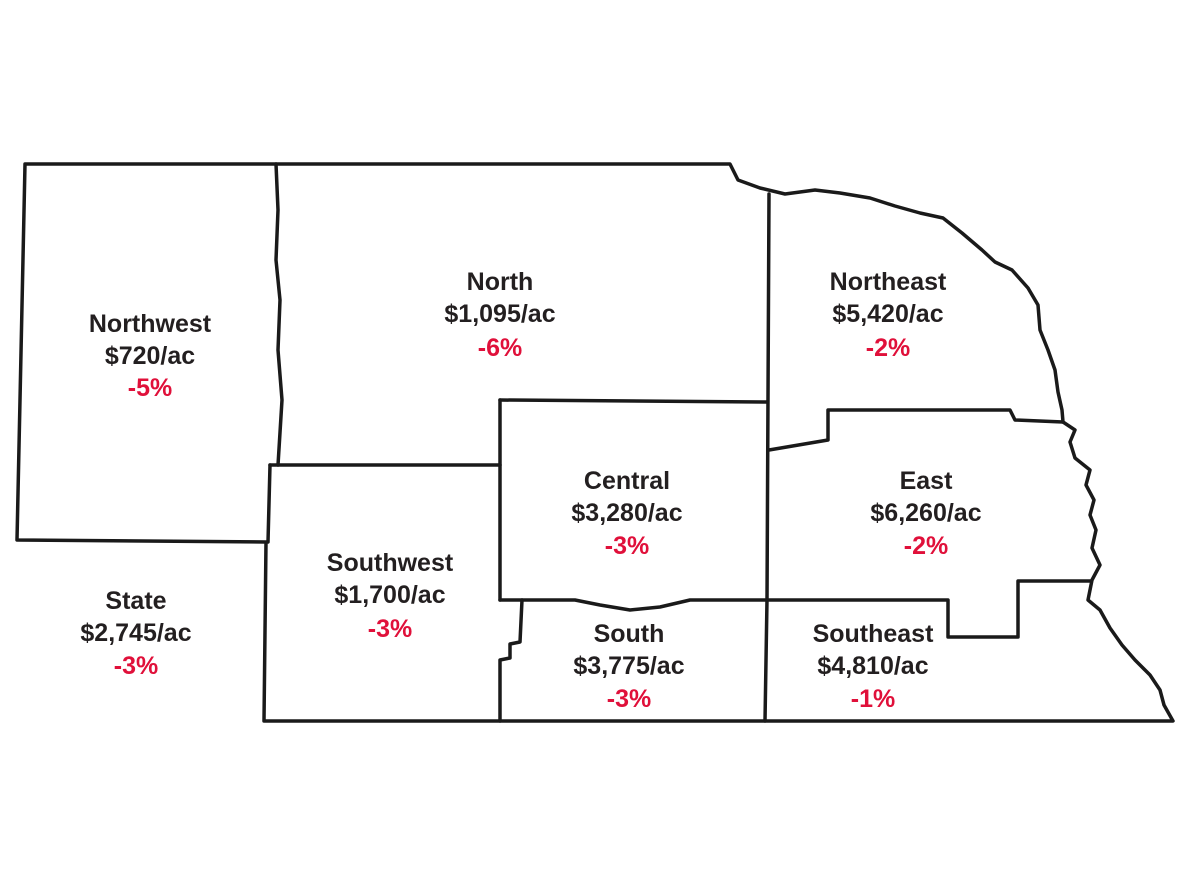  What do you see at coordinates (928, 609) in the screenshot?
I see `east-southeast-border` at bounding box center [928, 609].